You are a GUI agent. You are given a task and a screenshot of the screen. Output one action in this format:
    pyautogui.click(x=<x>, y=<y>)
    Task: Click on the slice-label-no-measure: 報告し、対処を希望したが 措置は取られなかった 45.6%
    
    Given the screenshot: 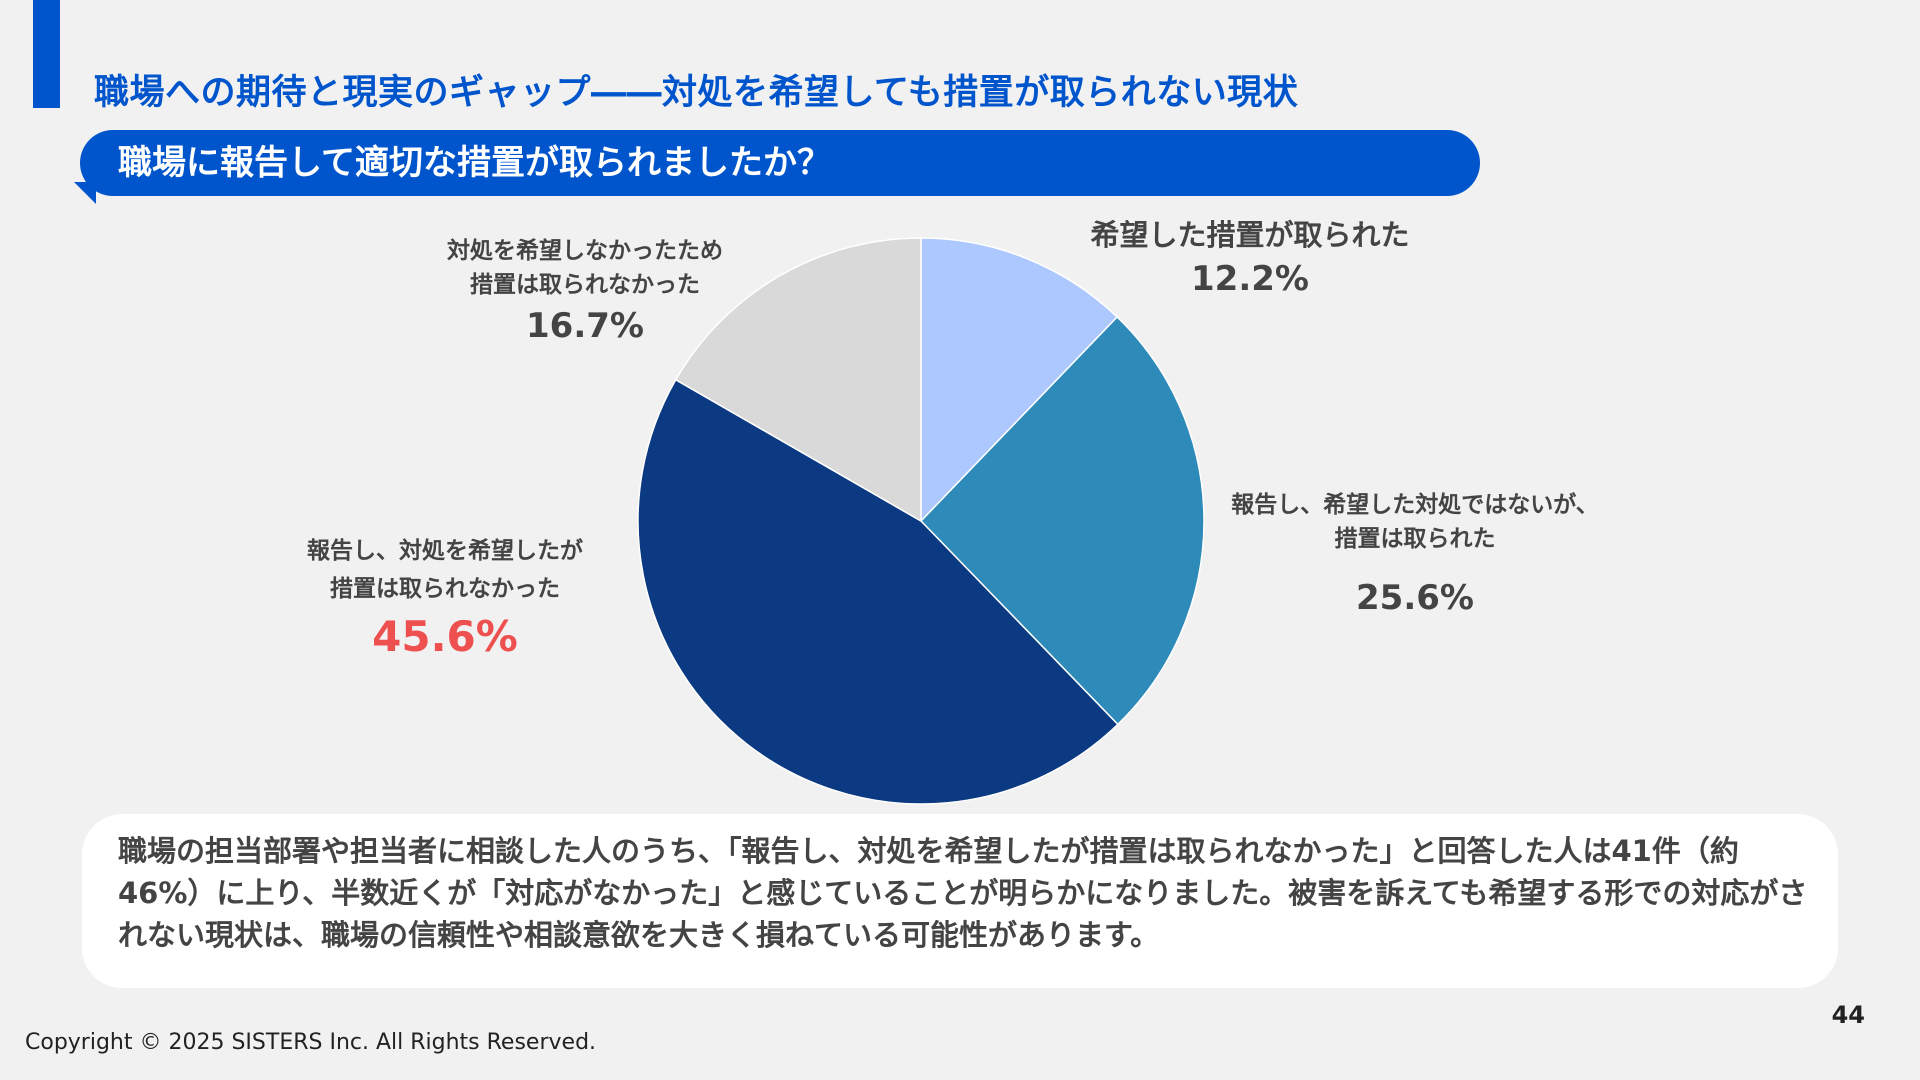 What is the action you would take?
    pyautogui.click(x=445, y=599)
    